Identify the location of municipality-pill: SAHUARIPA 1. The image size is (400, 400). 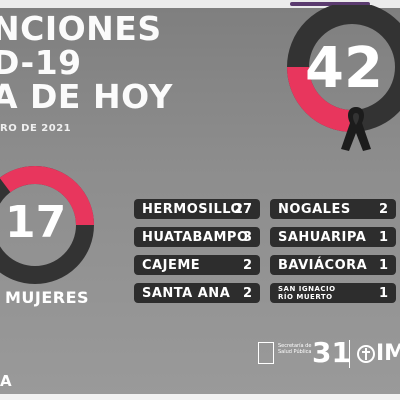
(333, 237).